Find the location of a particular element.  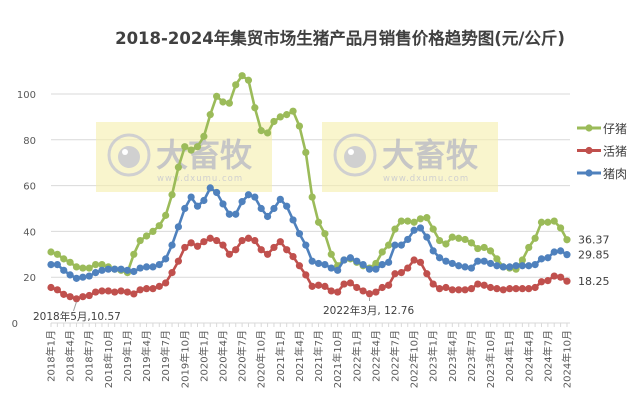

series-live-hog is located at coordinates (309, 268).